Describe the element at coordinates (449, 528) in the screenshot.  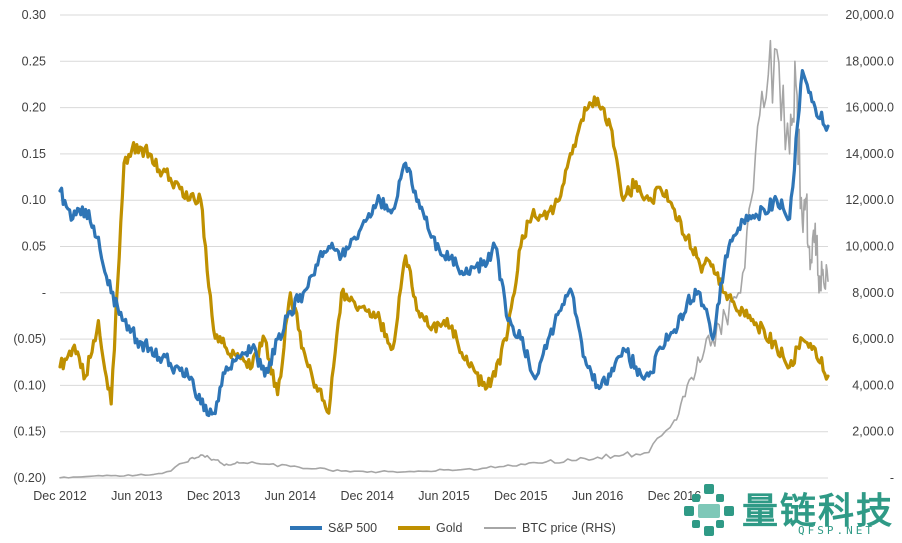
I see `legend-label-gold: Gold` at that location.